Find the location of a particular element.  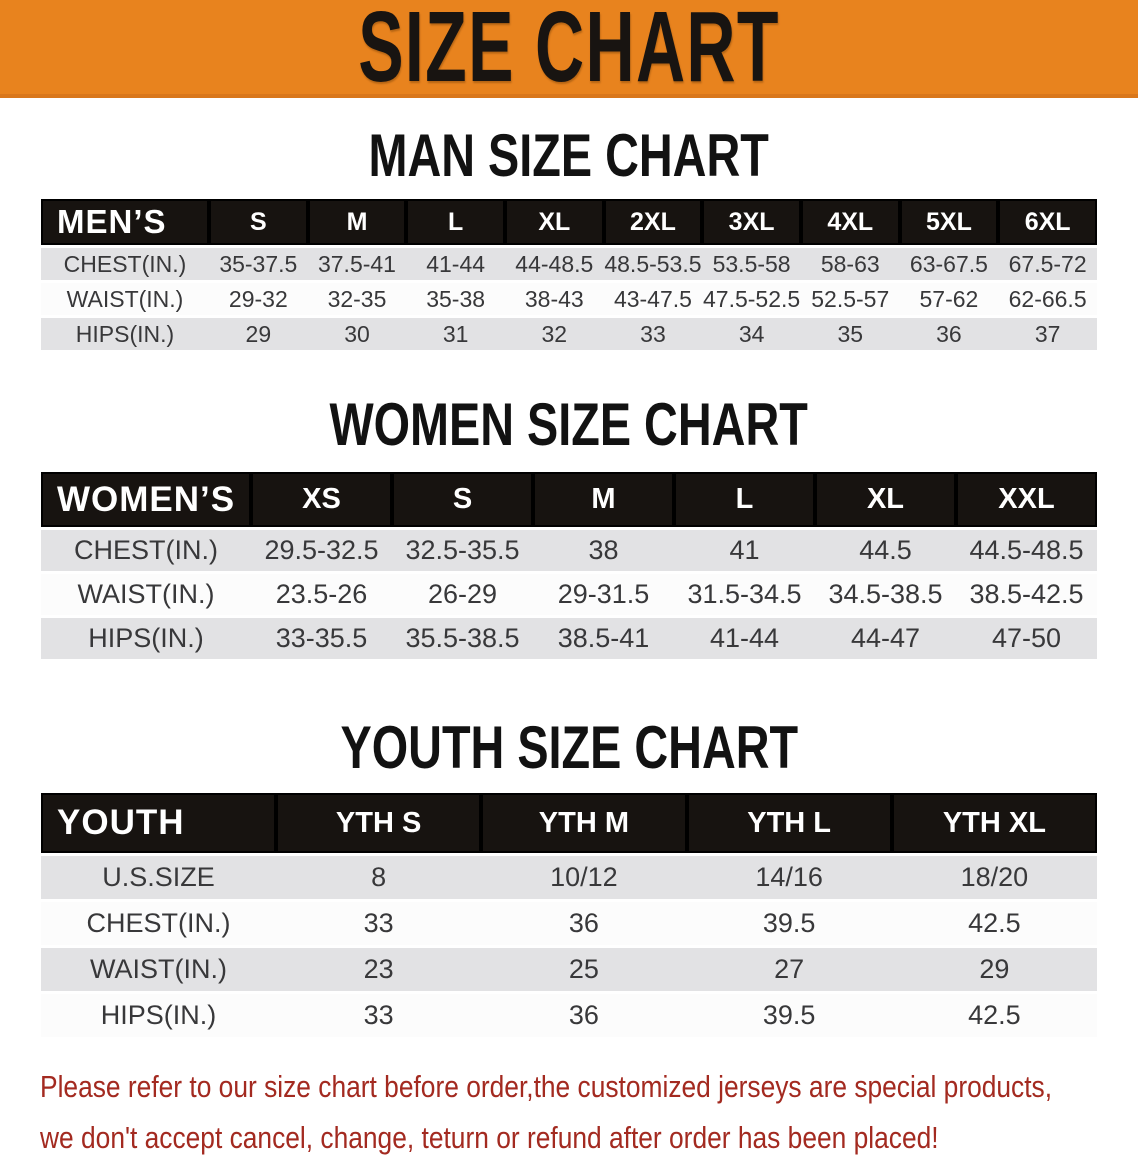

table-header-label: WOMEN’S is located at coordinates (146, 499).